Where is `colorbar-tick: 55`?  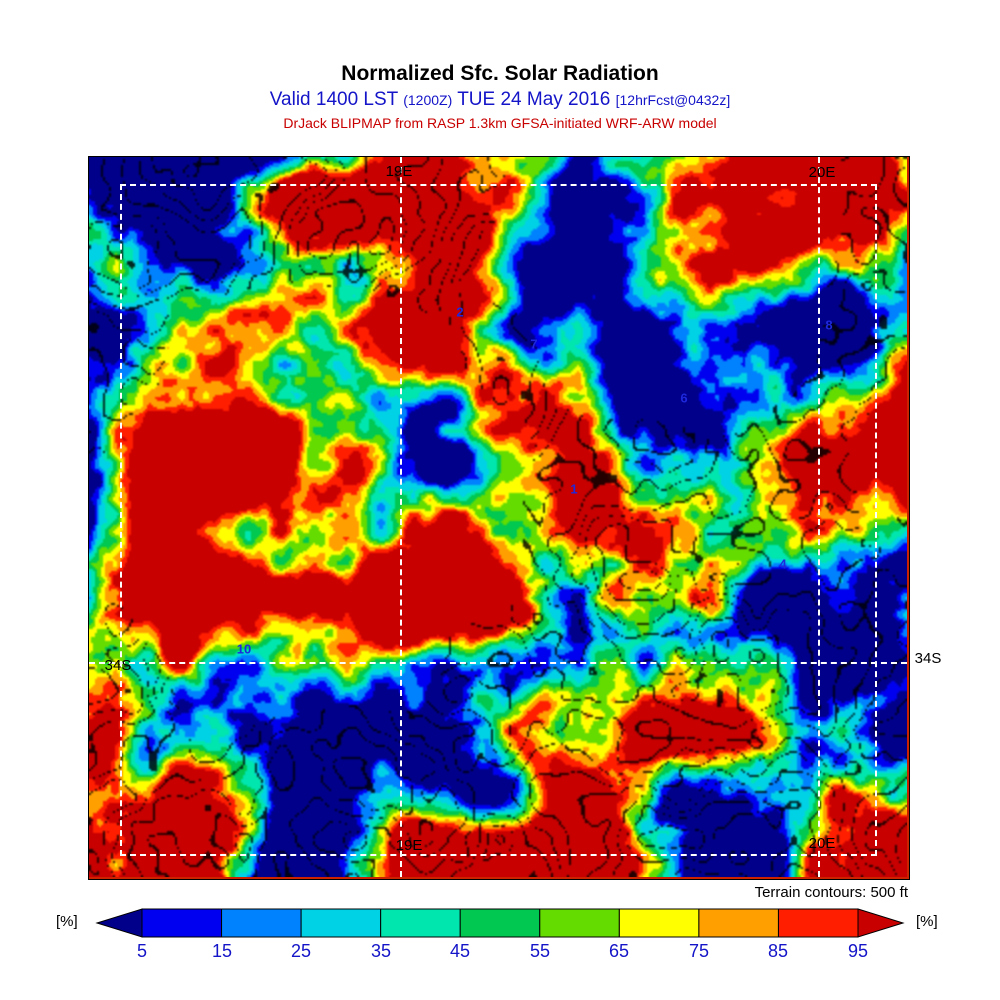
colorbar-tick: 55 is located at coordinates (540, 951).